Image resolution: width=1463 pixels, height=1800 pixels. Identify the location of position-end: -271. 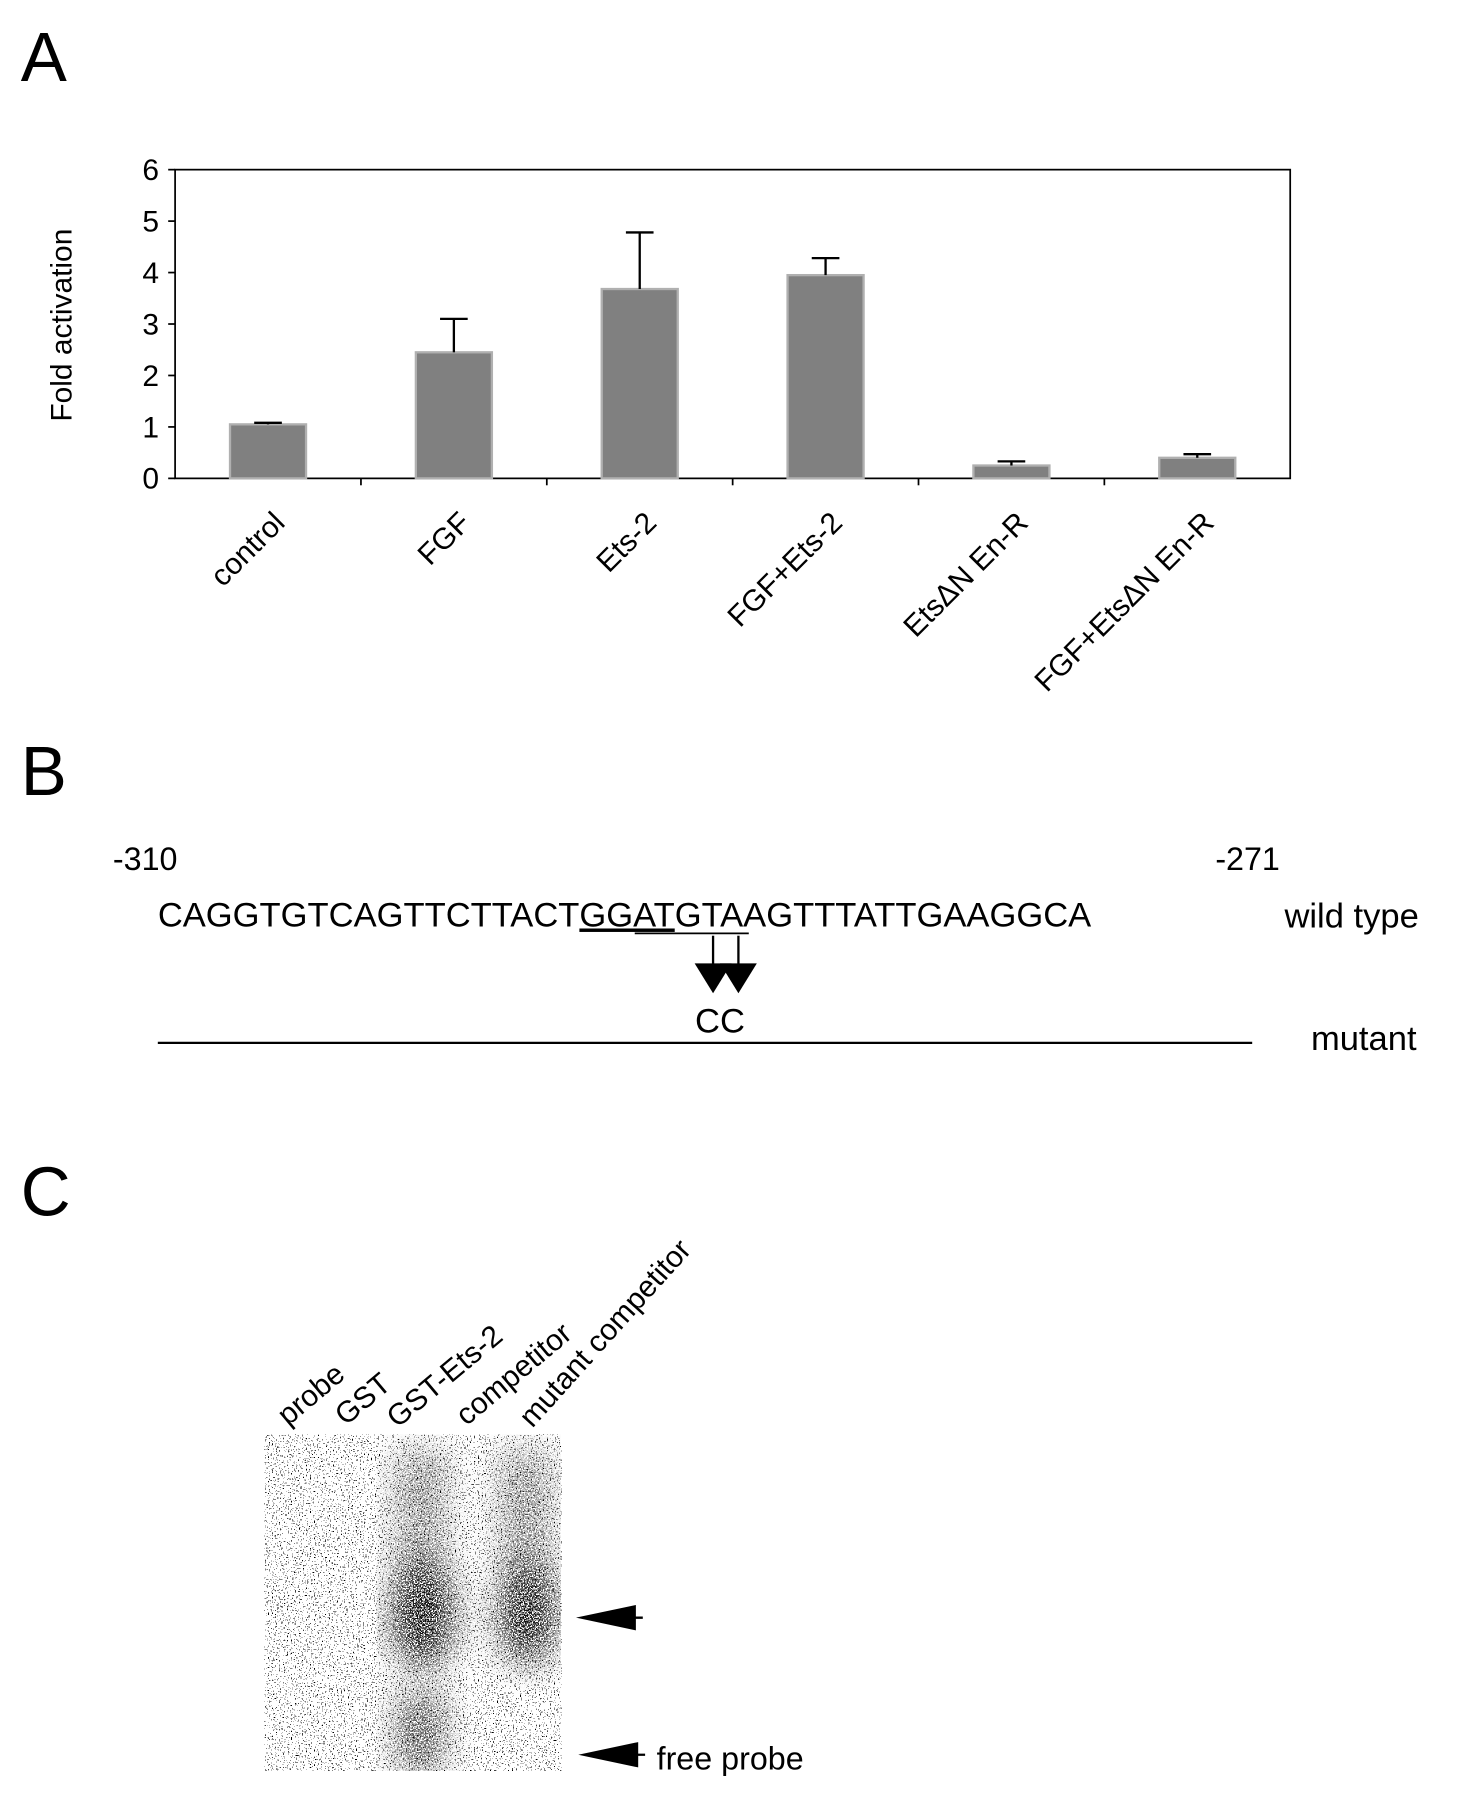
(1247, 859).